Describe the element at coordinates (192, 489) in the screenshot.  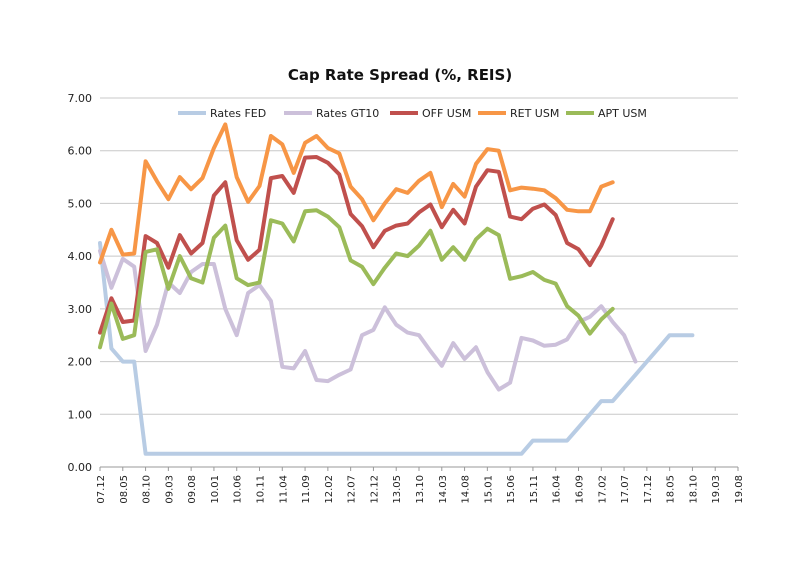
I see `x-tick-label: 09.08` at that location.